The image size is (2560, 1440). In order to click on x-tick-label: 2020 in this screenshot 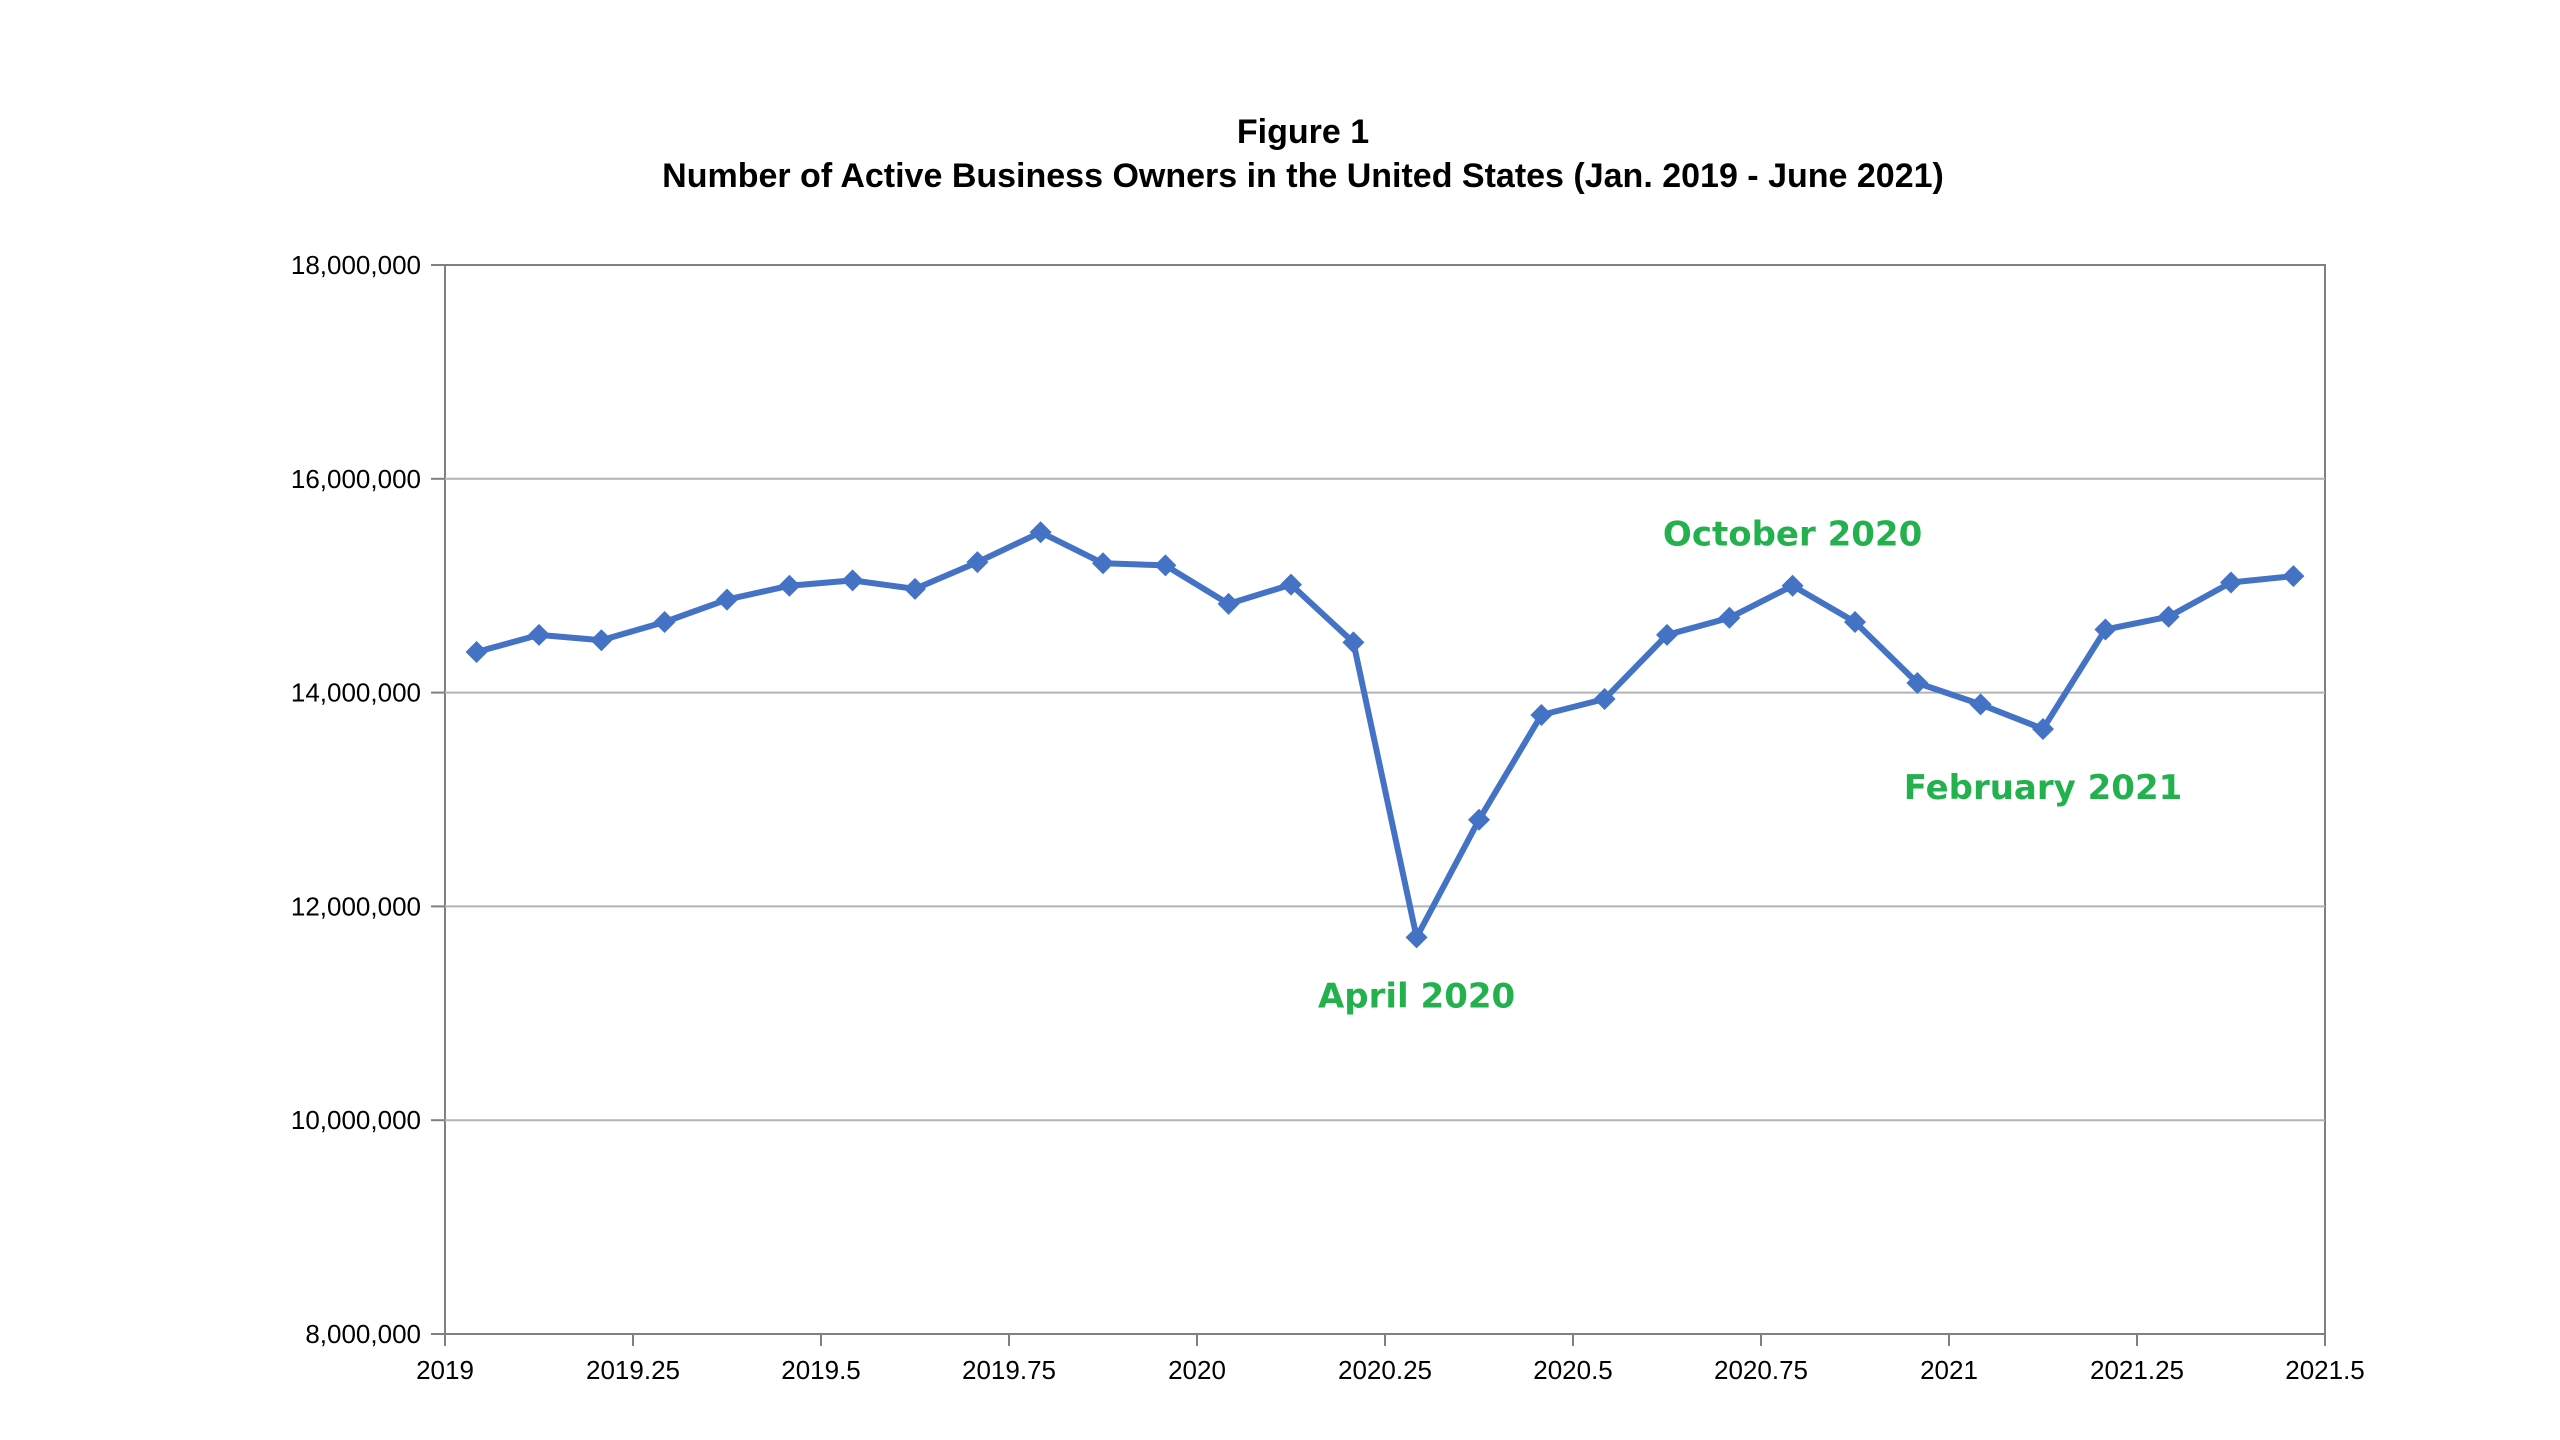, I will do `click(1197, 1370)`.